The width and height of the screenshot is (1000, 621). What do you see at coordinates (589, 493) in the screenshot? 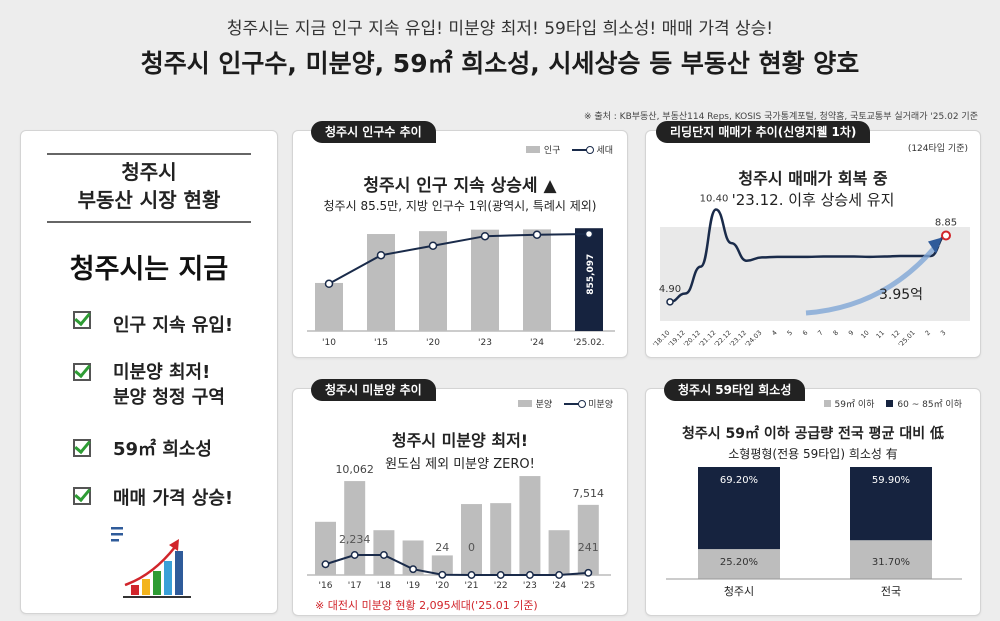
I see `bar-label: 7,514` at bounding box center [589, 493].